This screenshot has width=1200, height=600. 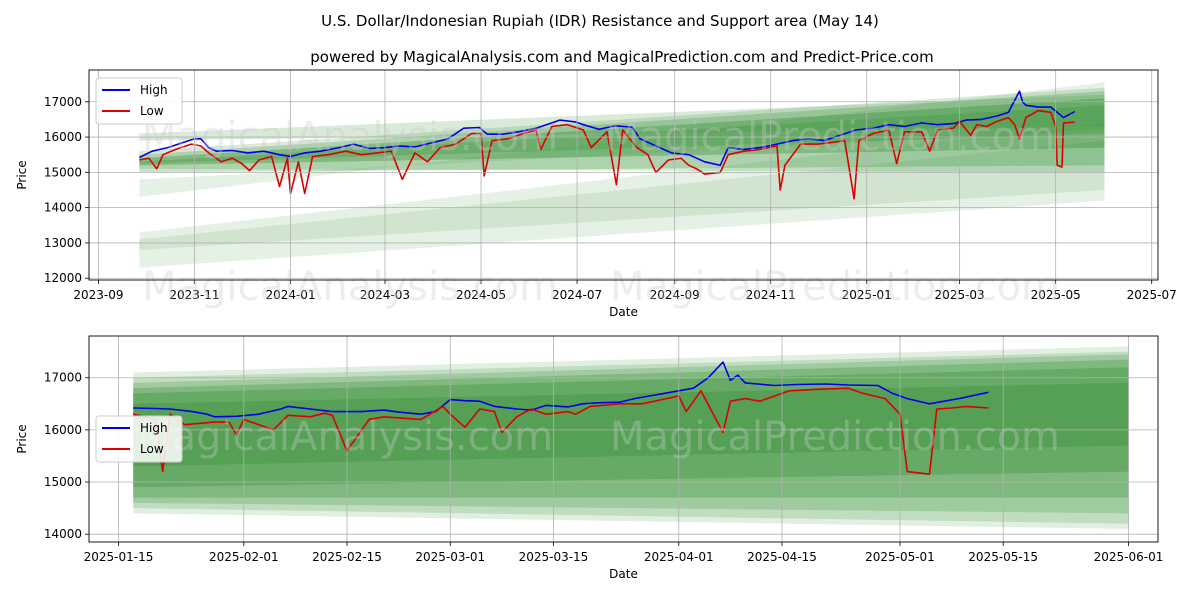 What do you see at coordinates (679, 557) in the screenshot?
I see `x-tick-label: 2025-04-01` at bounding box center [679, 557].